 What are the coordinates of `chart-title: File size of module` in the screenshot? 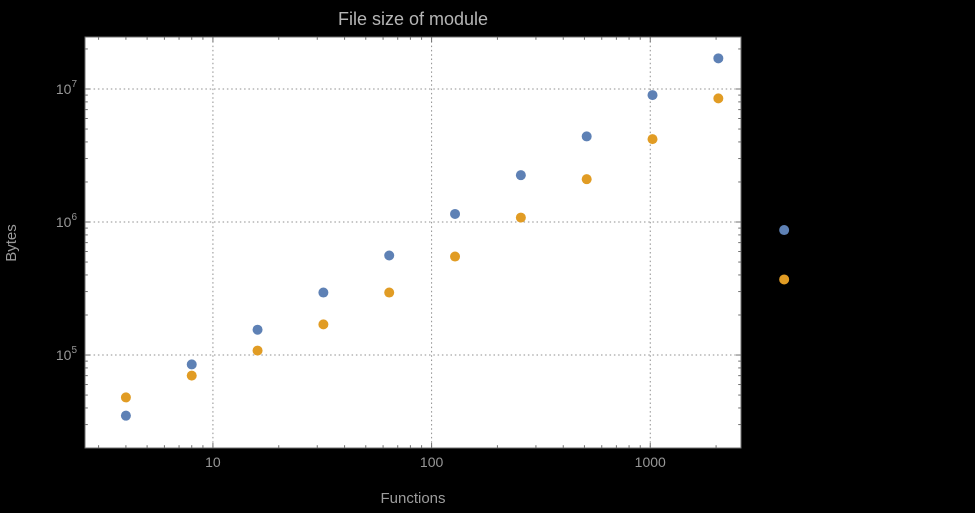 It's located at (413, 19).